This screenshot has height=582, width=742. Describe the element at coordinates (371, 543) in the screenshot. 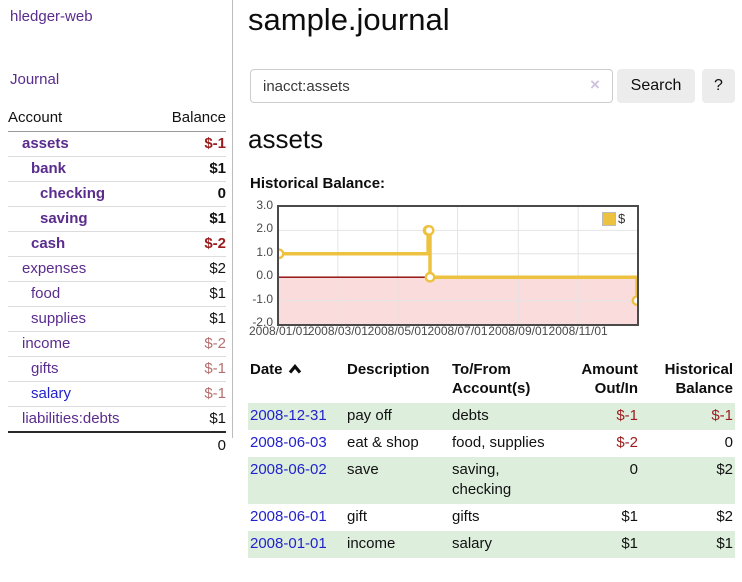

I see `register-description: income` at that location.